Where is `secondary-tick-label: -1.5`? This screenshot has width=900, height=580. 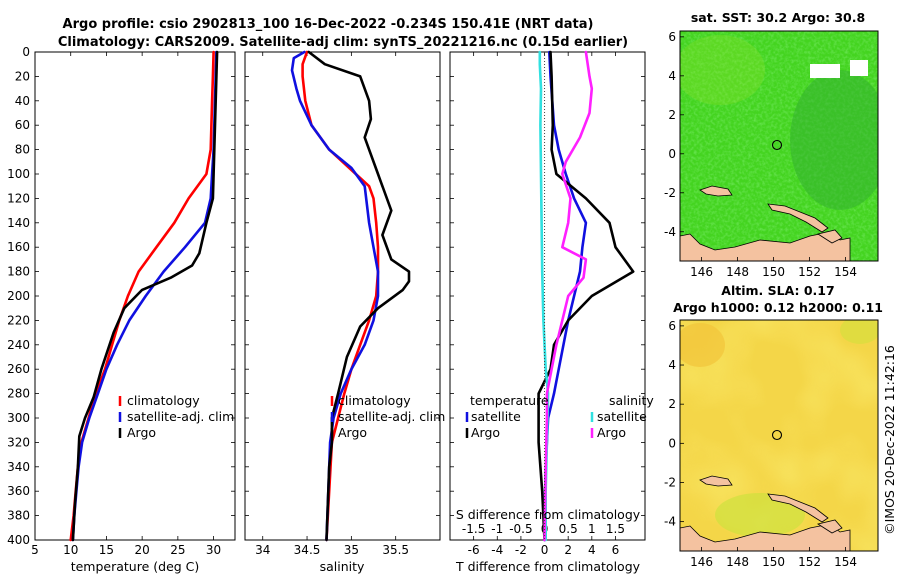
secondary-tick-label: -1.5 is located at coordinates (473, 529).